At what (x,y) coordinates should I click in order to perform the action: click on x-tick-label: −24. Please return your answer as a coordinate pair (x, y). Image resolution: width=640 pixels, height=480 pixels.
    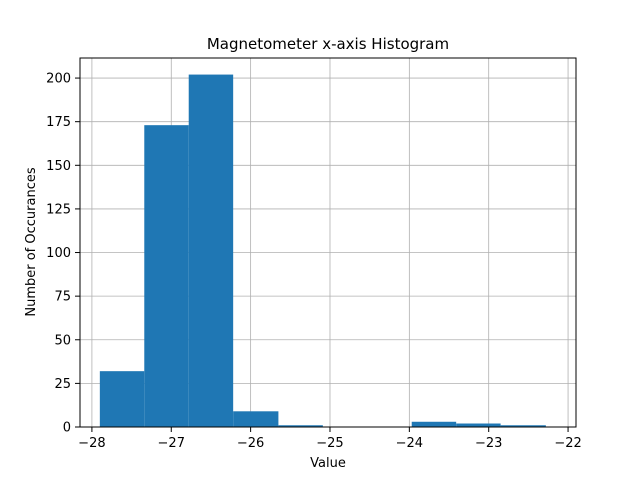
    Looking at the image, I should click on (409, 443).